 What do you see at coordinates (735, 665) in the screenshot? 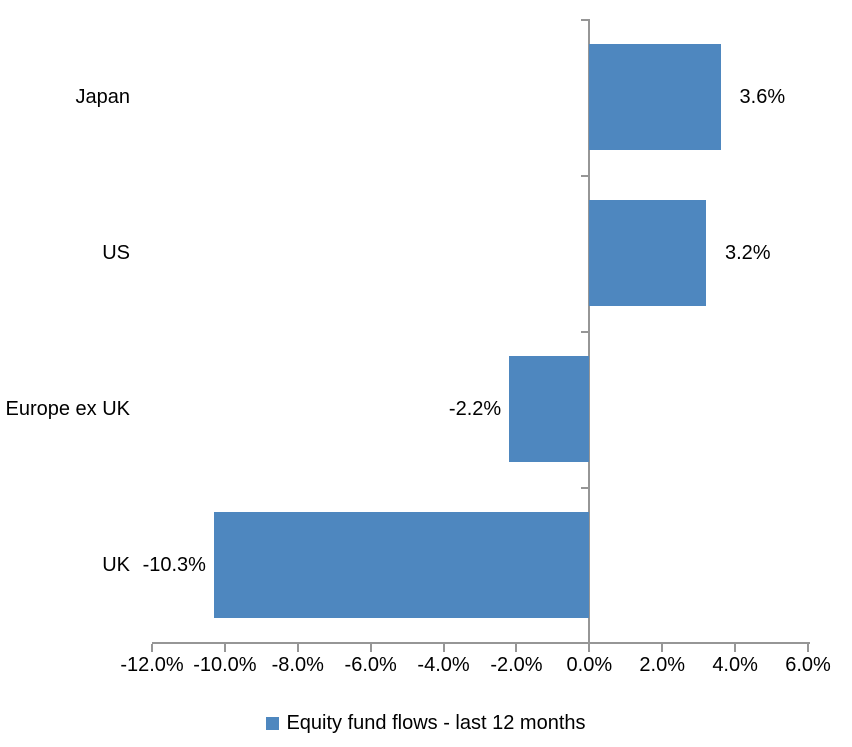
I see `x-tick-label: 4.0%` at bounding box center [735, 665].